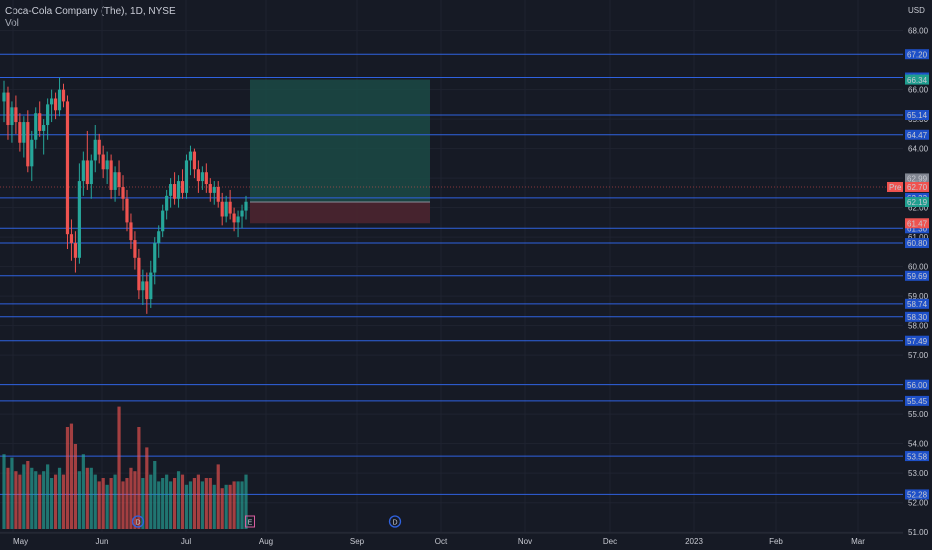 The height and width of the screenshot is (550, 932). I want to click on level-label-text: 58.74, so click(917, 304).